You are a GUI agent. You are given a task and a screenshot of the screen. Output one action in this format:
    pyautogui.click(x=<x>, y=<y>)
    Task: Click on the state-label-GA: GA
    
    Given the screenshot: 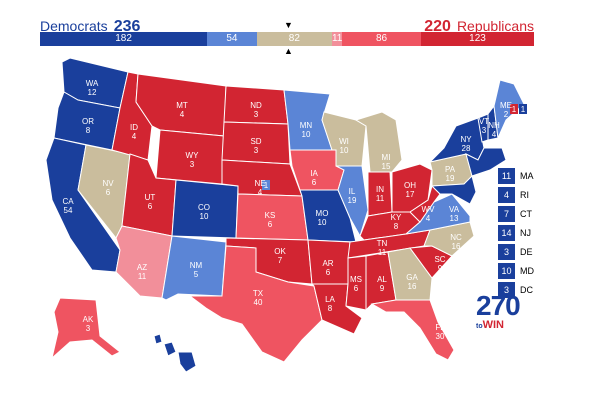 What is the action you would take?
    pyautogui.click(x=412, y=277)
    